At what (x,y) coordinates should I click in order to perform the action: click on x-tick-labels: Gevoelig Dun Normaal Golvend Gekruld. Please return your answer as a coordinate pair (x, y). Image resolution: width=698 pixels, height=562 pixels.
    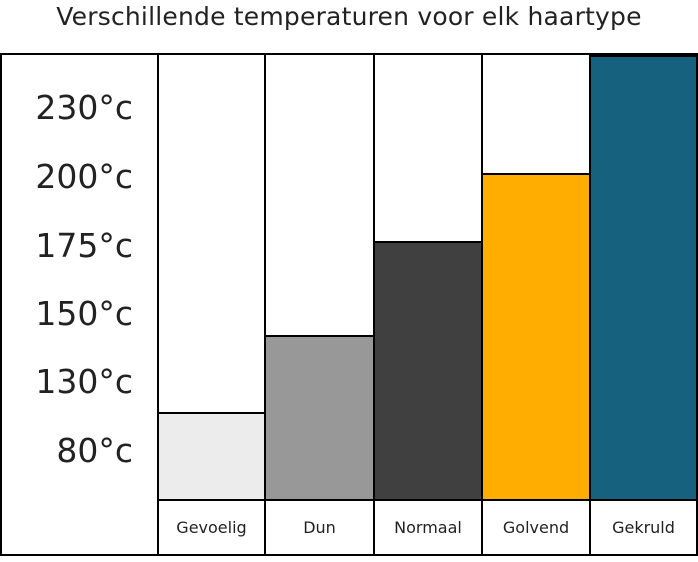
    Looking at the image, I should click on (425, 527).